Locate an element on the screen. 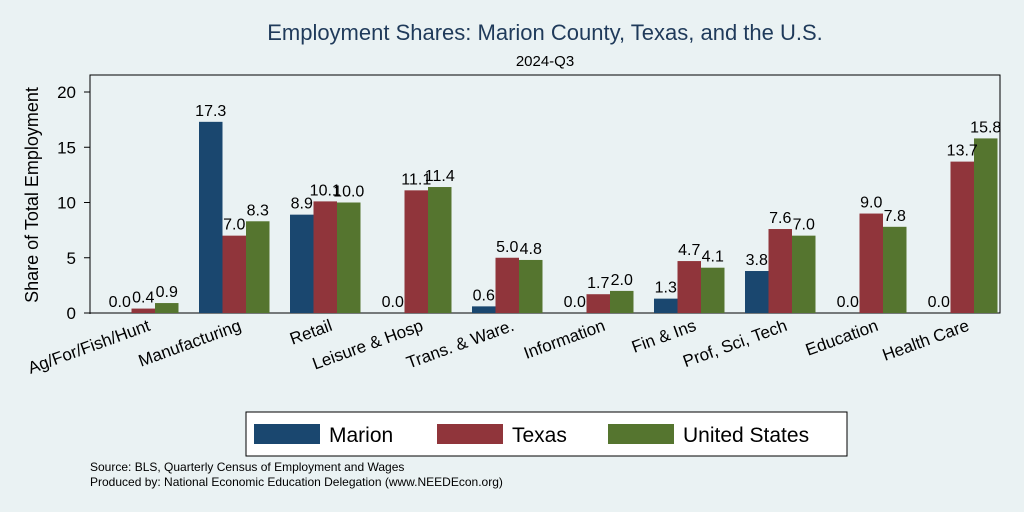  data-label: 1.3 is located at coordinates (666, 288).